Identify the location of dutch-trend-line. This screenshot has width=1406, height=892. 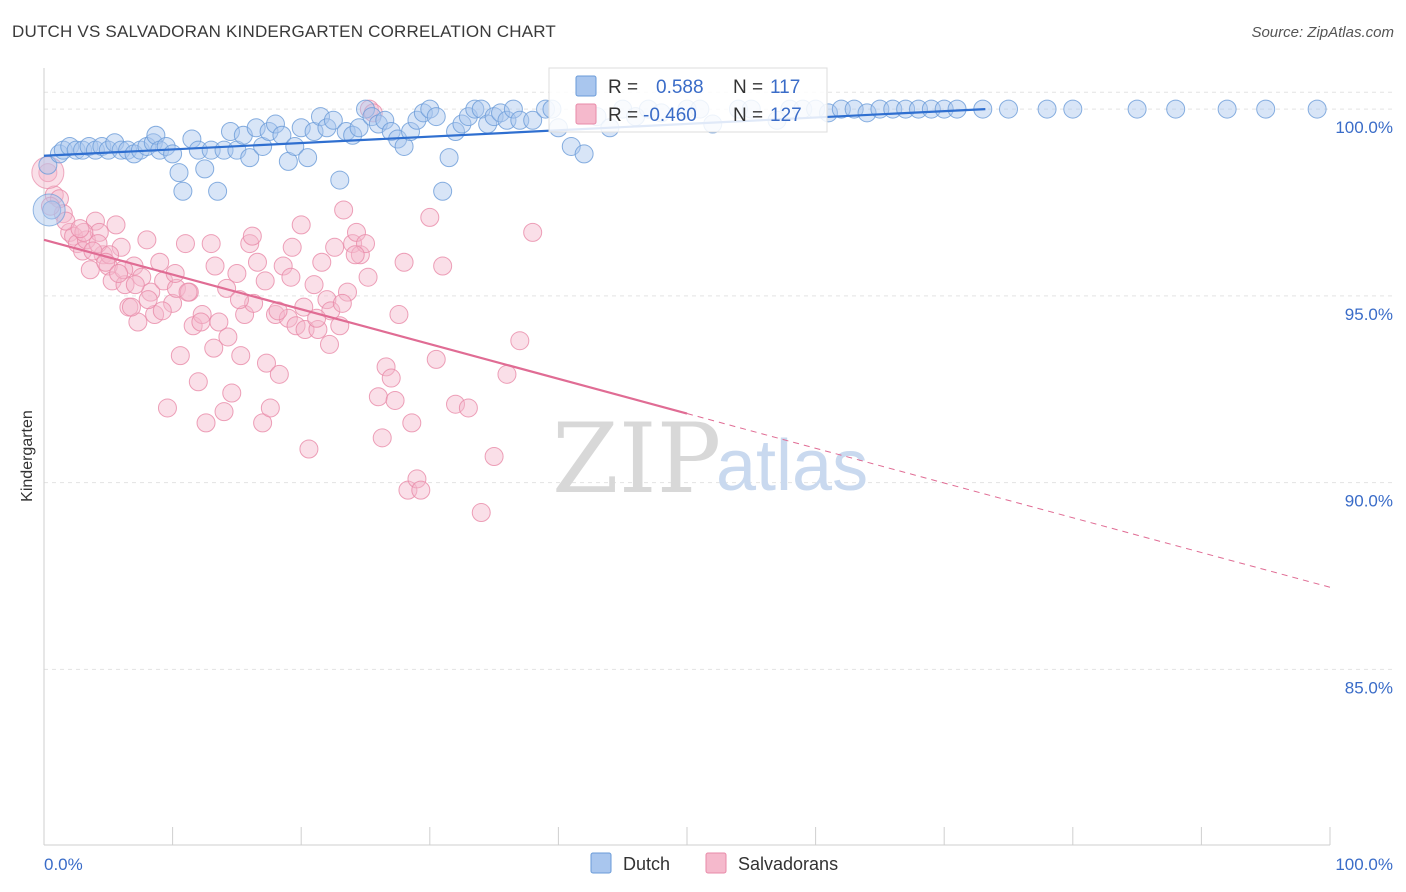
(514, 132).